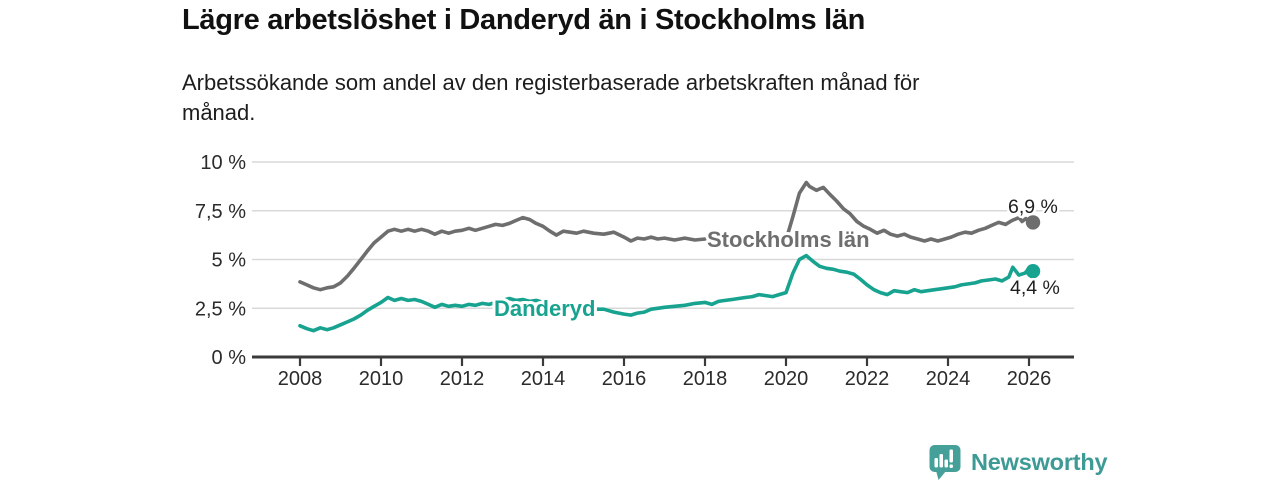  Describe the element at coordinates (1035, 288) in the screenshot. I see `end-value-danderyd: 4,4 %` at that location.